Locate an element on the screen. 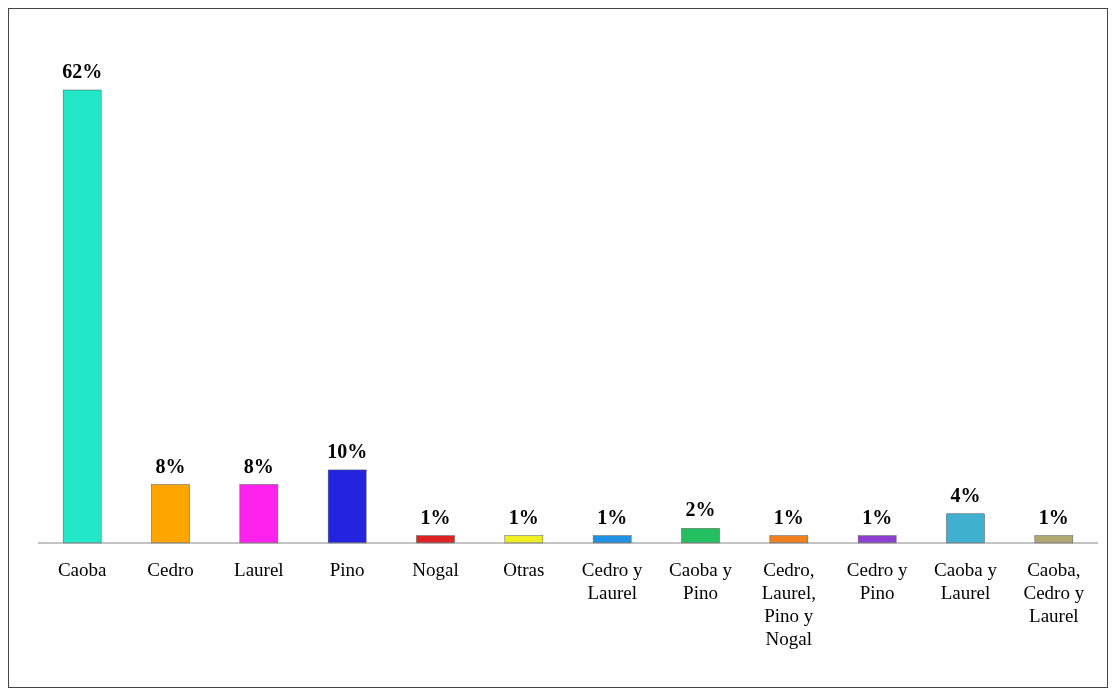 The width and height of the screenshot is (1116, 697). x-tick-label: Cedro, Laurel, Pino y Nogal is located at coordinates (788, 604).